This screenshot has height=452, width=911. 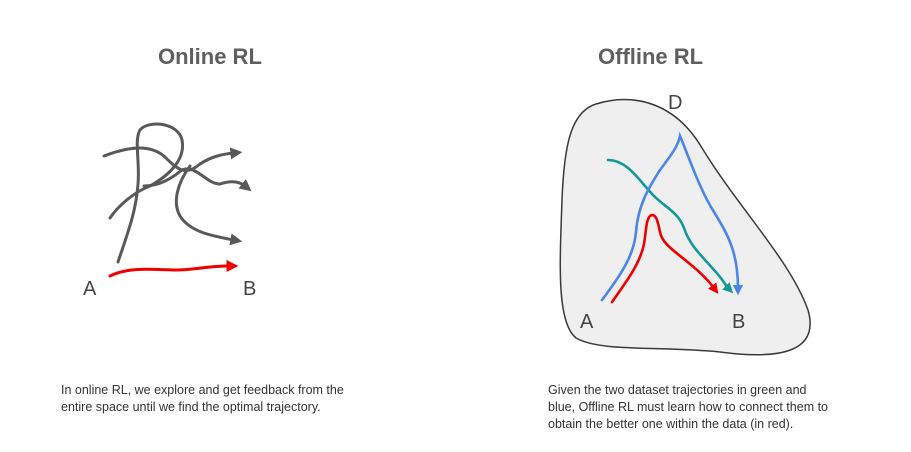 I want to click on online-exploration-trajectories, so click(x=177, y=193).